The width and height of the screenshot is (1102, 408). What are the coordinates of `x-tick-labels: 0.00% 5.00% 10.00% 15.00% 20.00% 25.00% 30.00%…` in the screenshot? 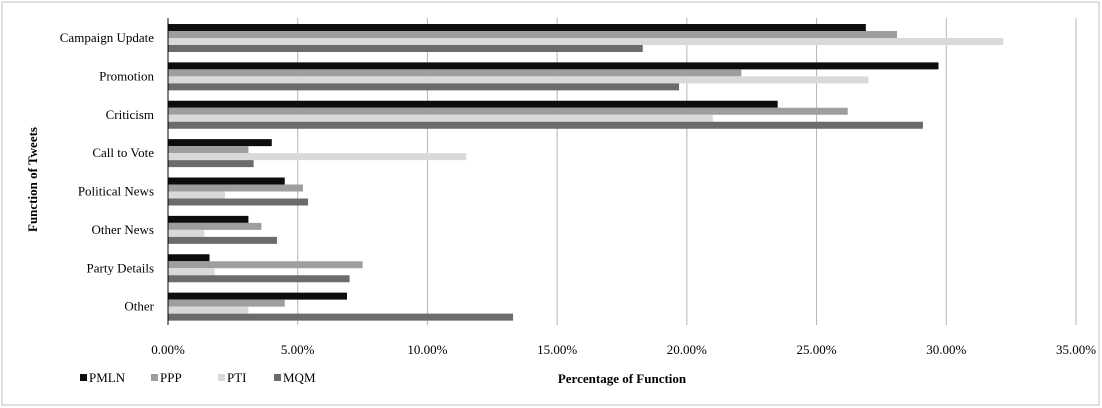 It's located at (623, 349).